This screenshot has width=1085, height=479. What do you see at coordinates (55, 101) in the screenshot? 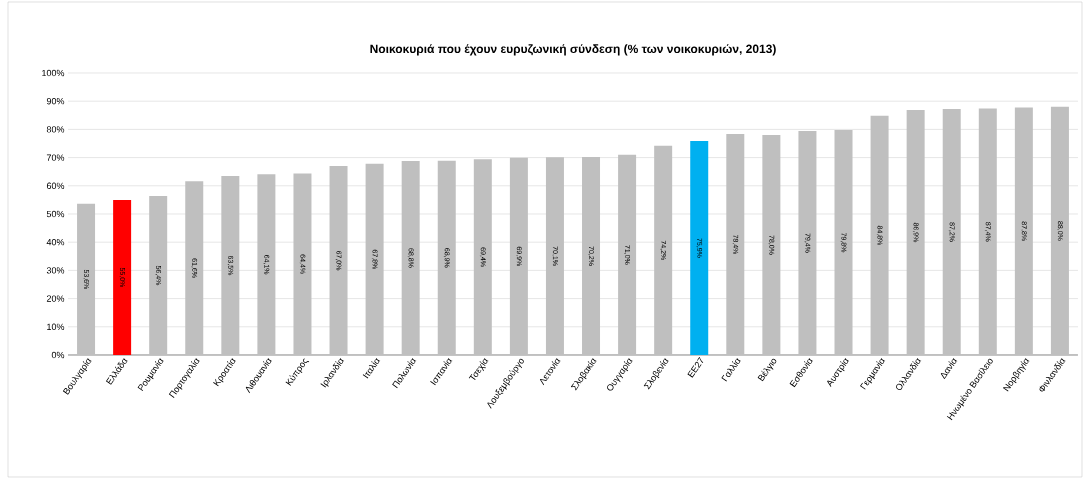
I see `y-tick-label: 90%` at bounding box center [55, 101].